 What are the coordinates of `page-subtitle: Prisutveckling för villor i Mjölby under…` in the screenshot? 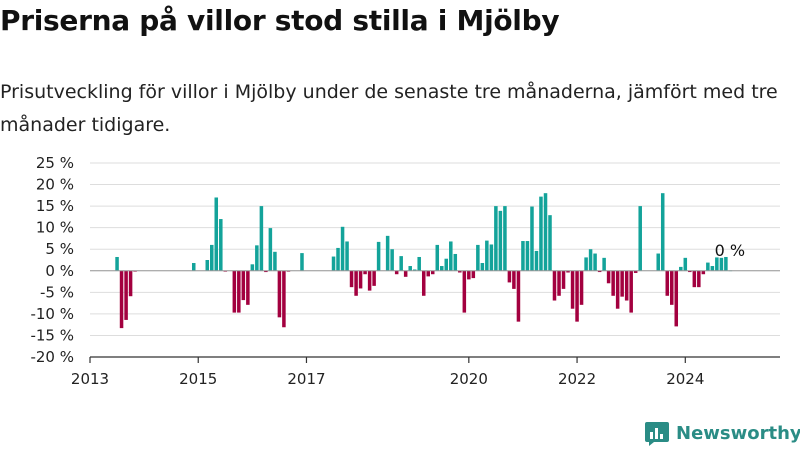 It's located at (389, 108).